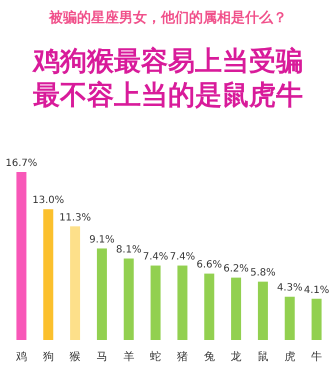 The height and width of the screenshot is (374, 336). I want to click on x-tick-label: 猪, so click(182, 356).